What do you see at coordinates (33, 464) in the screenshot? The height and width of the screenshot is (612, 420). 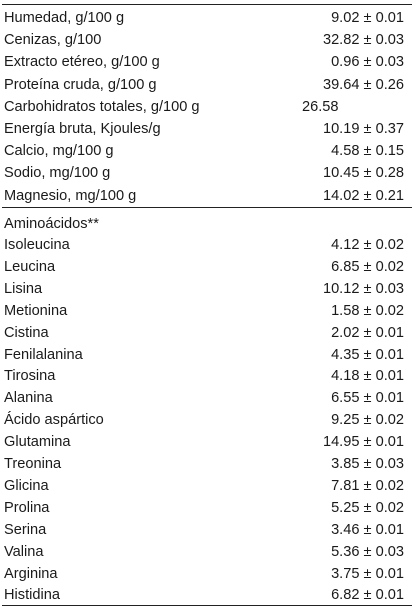 I see `row-label: Treonina` at bounding box center [33, 464].